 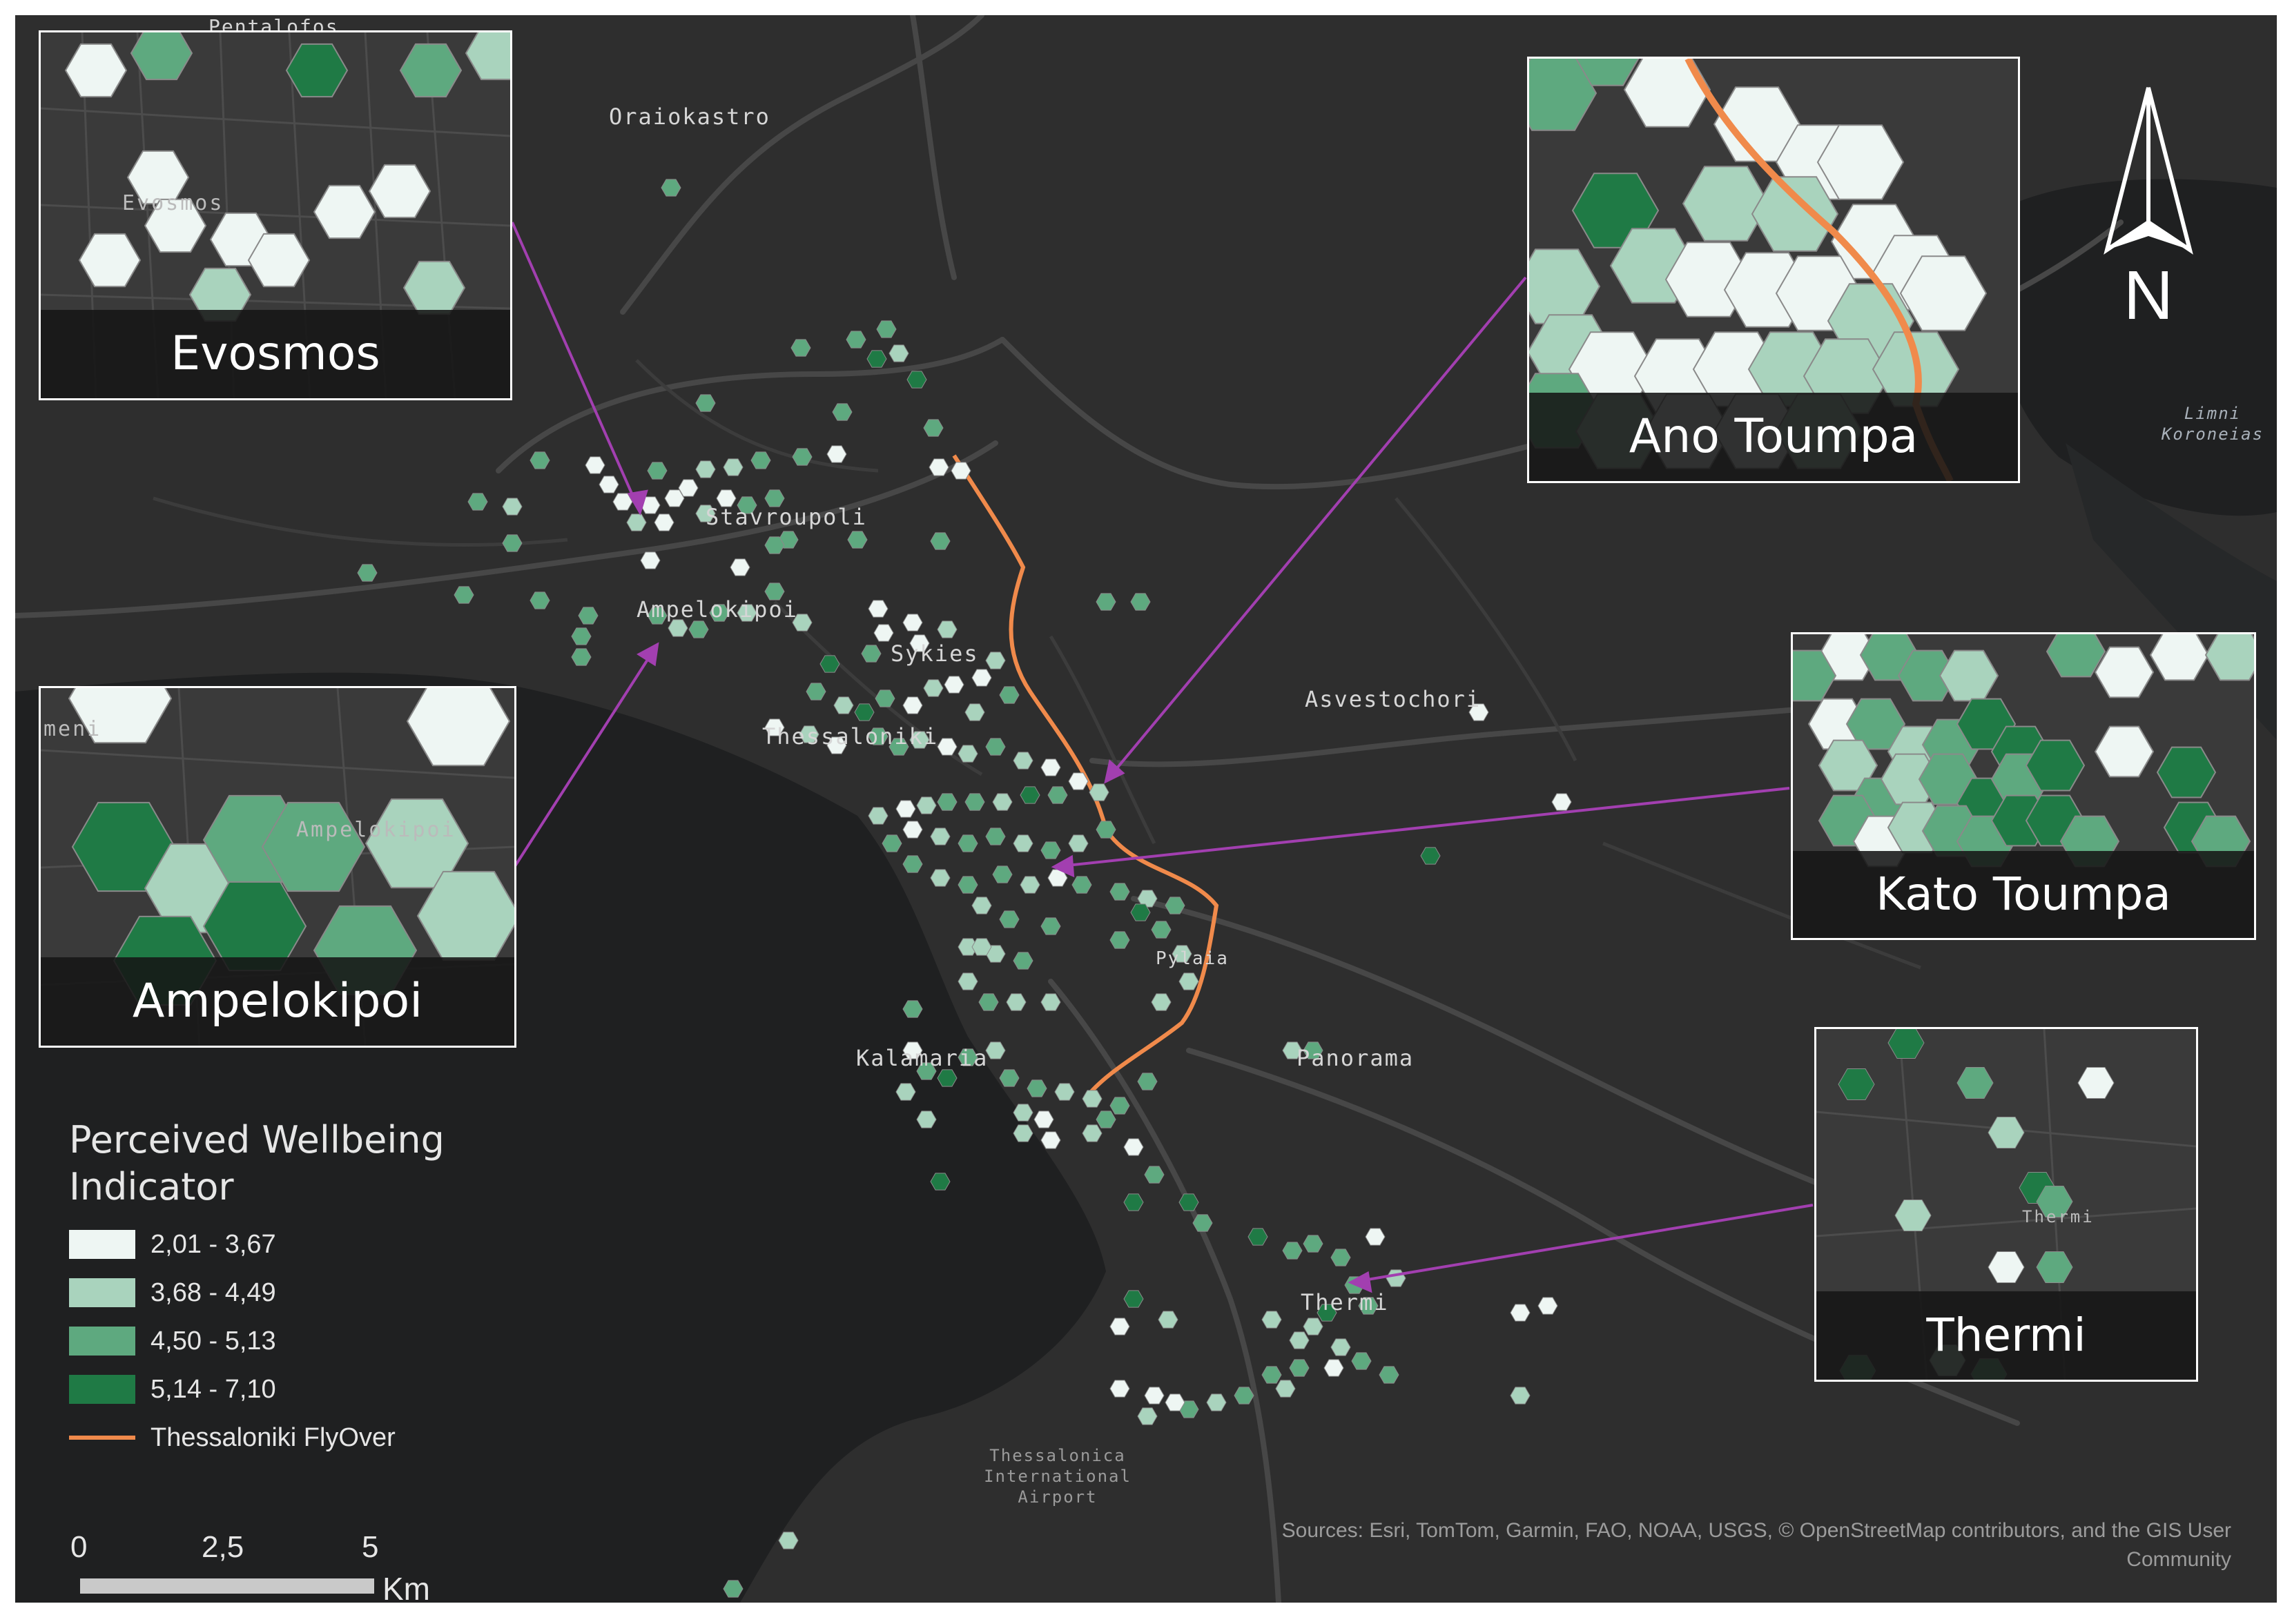 I want to click on north-label: N, so click(x=2148, y=295).